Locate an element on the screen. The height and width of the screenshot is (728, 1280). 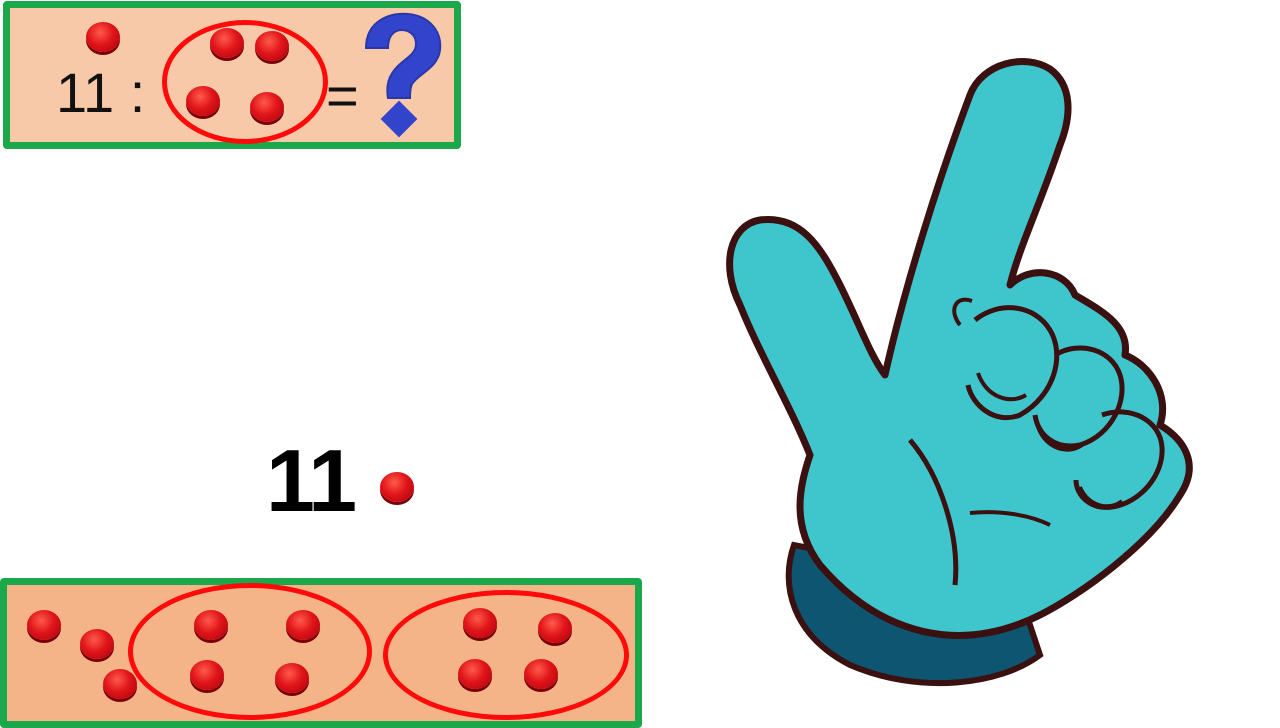
dividend-number: 11 is located at coordinates (311, 480).